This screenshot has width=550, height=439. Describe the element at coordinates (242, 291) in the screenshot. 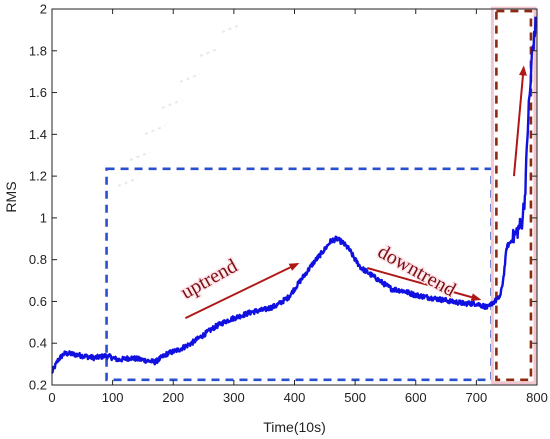

I see `uptrend-arrow` at that location.